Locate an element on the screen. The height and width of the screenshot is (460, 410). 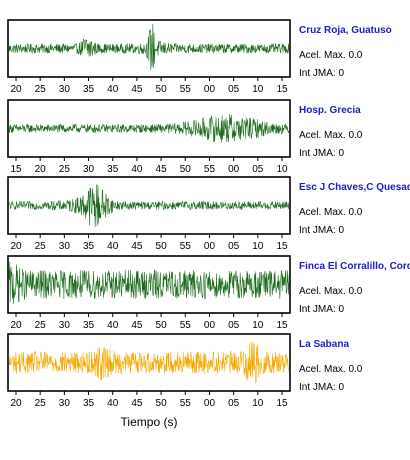
station-name: Esc J Chaves,C Quesada is located at coordinates (354, 187).